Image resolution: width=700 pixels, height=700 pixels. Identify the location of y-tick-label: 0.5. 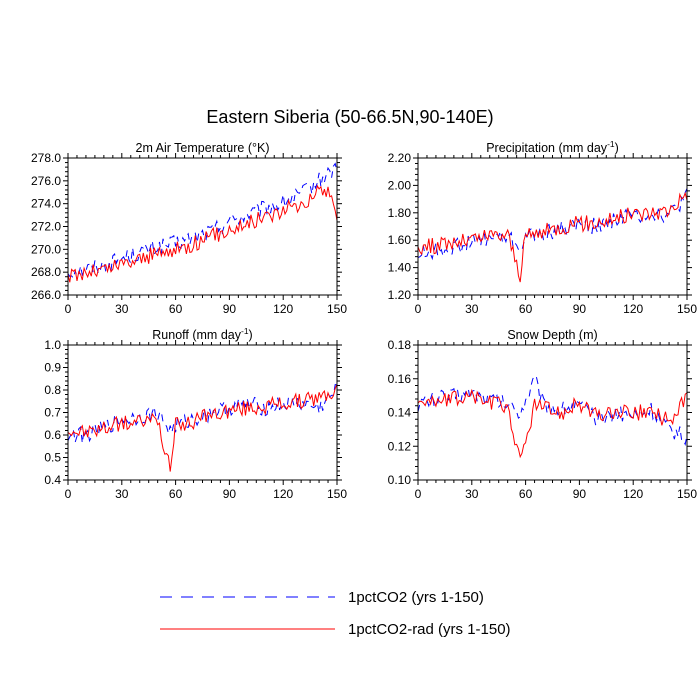
(52, 458).